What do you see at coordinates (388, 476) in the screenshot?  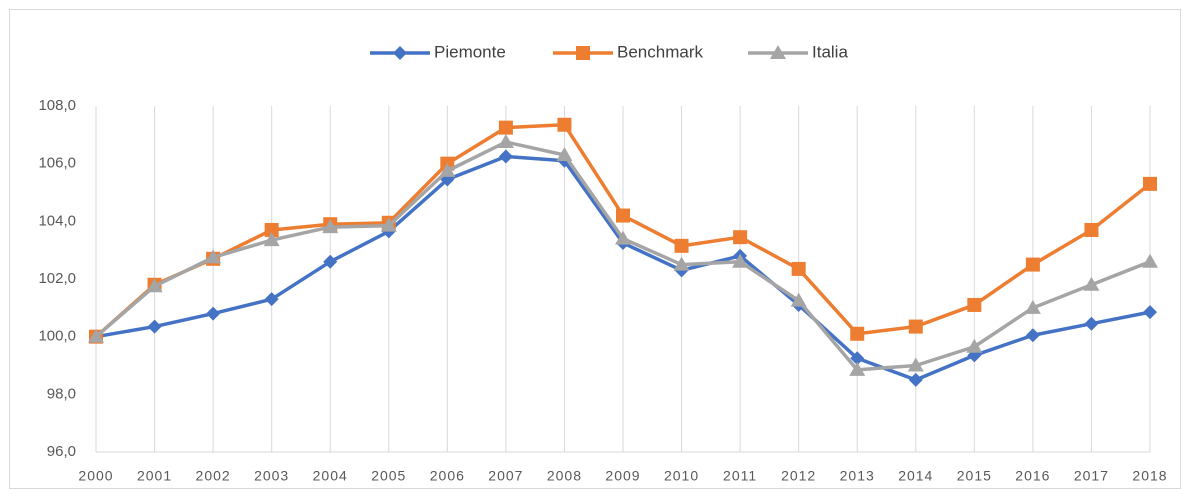 I see `x-tick-label: 2005` at bounding box center [388, 476].